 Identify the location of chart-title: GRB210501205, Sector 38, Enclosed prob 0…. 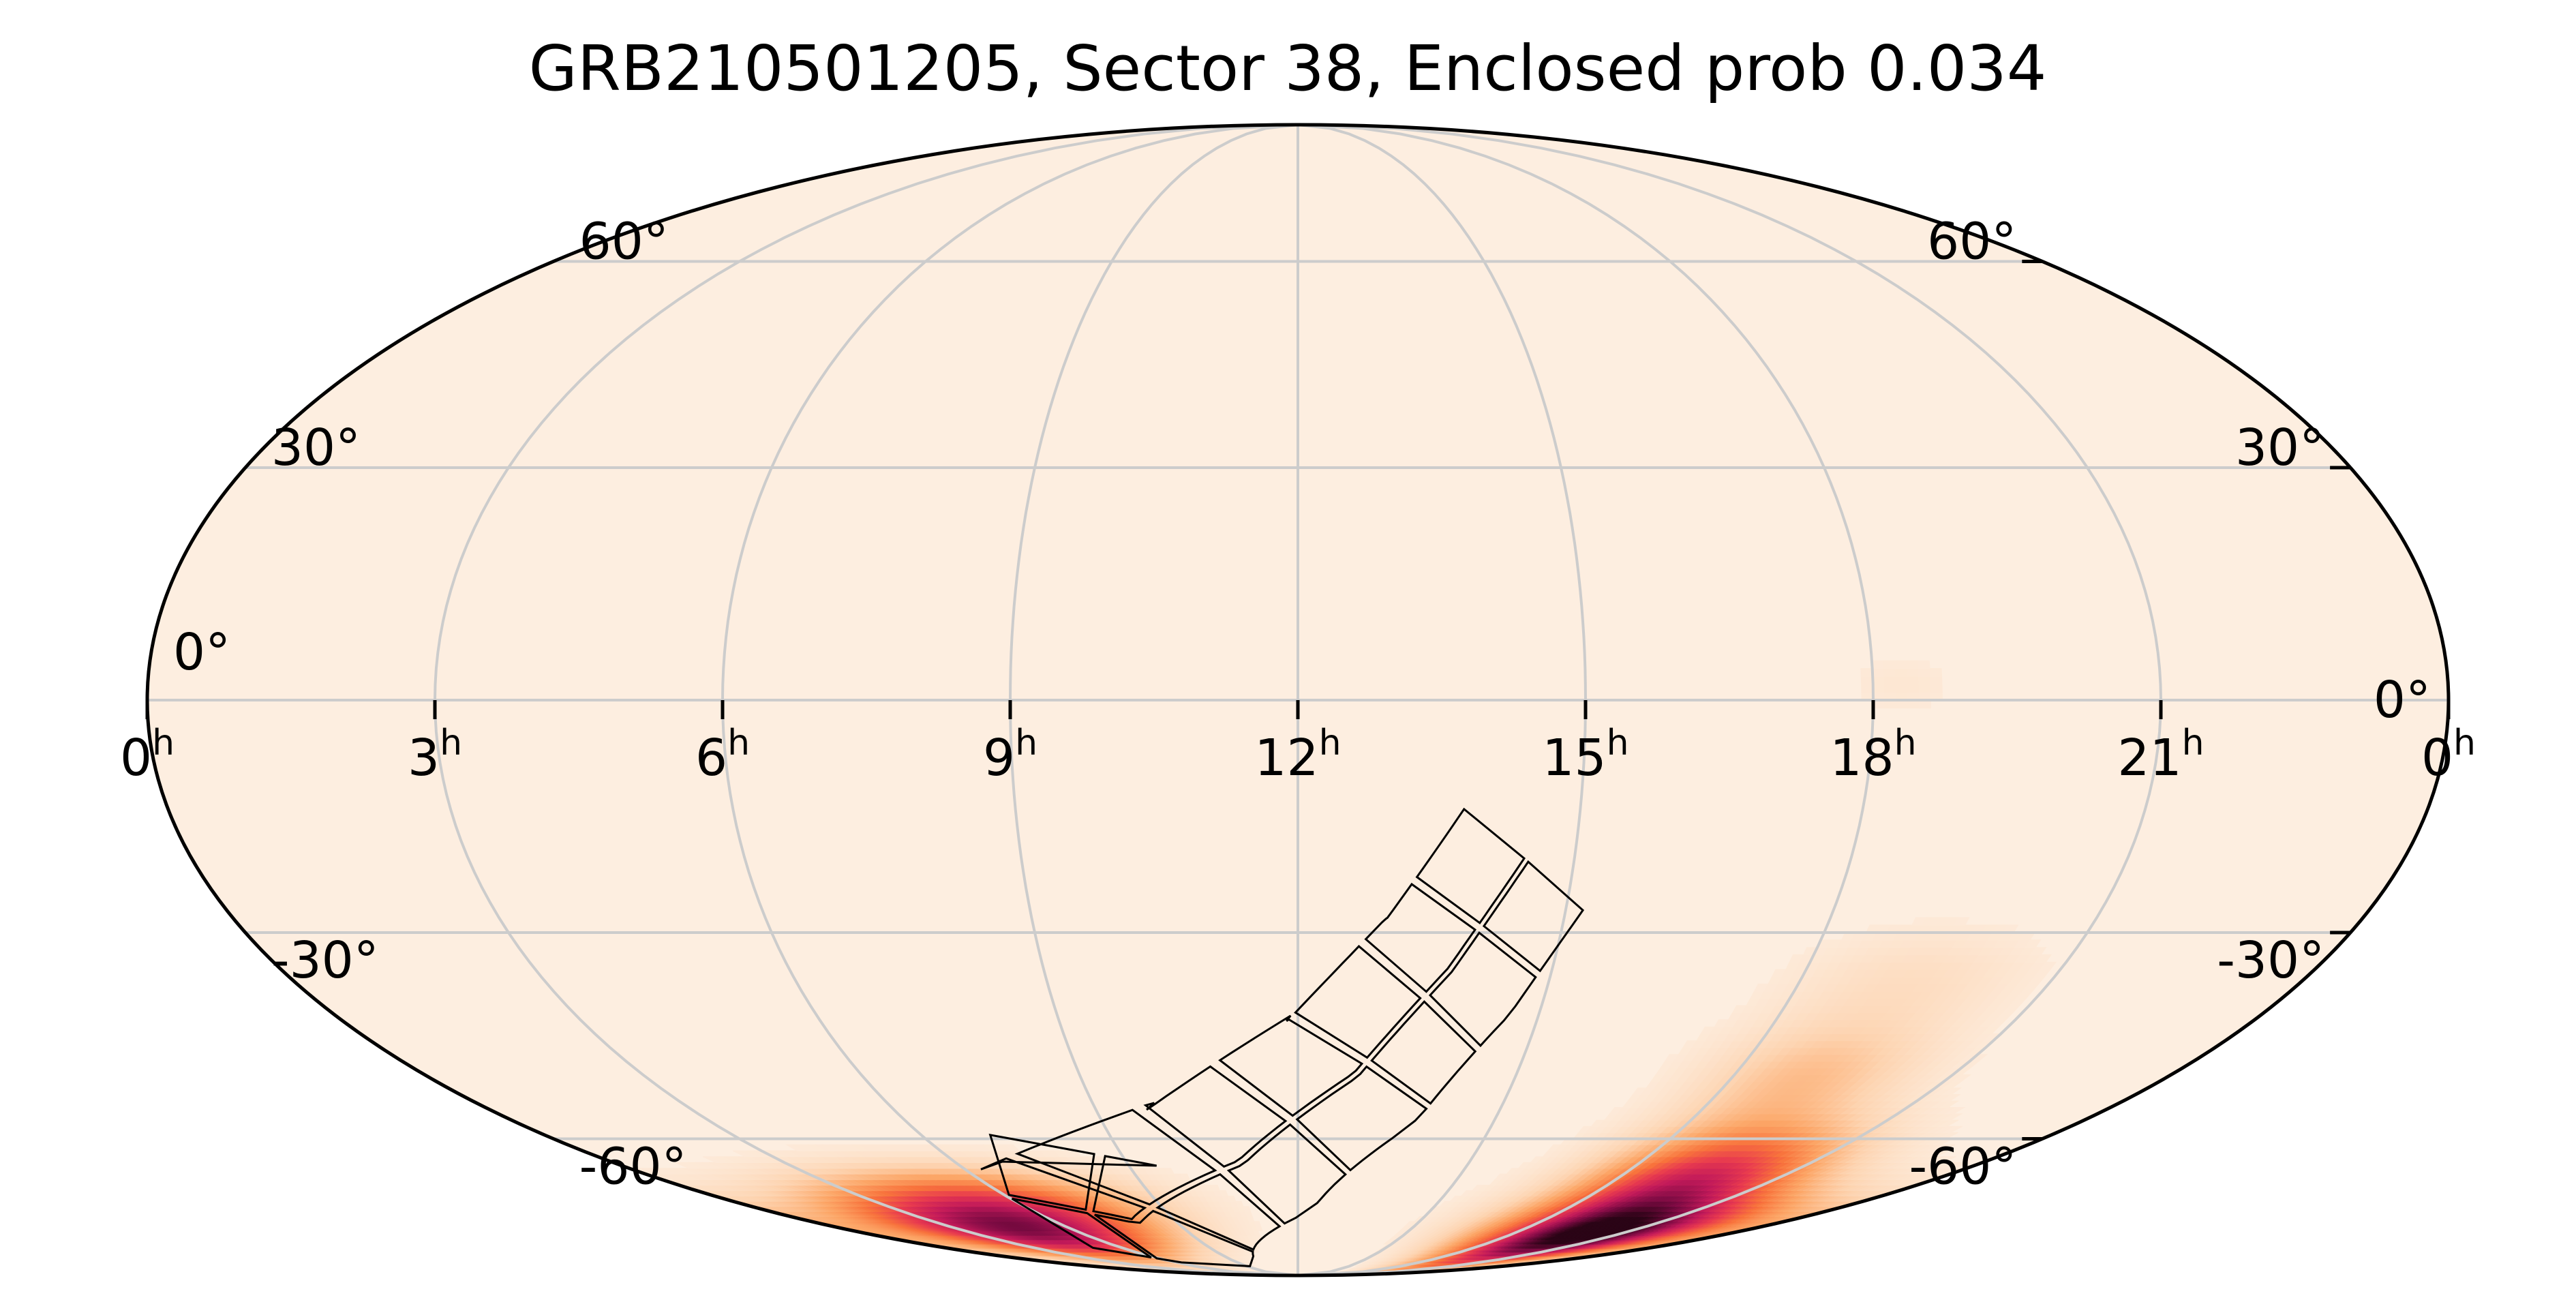
(1288, 68).